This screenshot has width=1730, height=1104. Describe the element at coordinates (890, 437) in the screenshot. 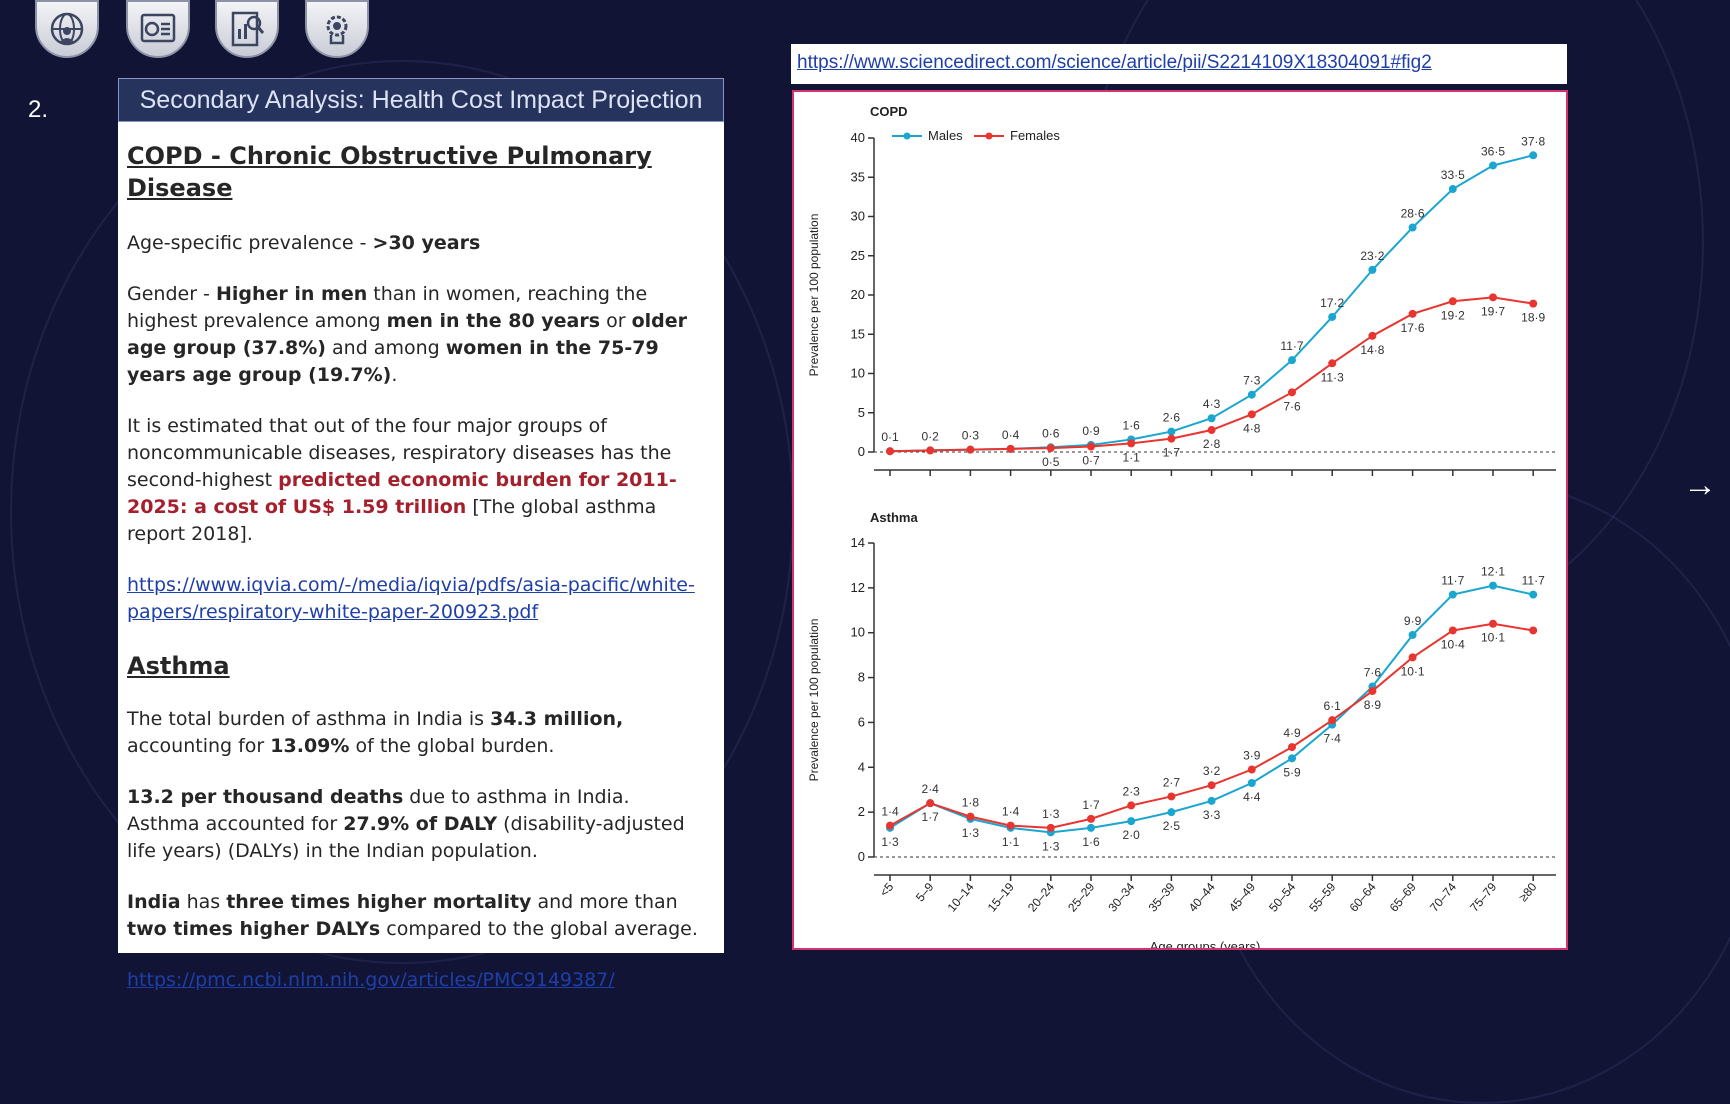

I see `data-label: 0·1` at that location.